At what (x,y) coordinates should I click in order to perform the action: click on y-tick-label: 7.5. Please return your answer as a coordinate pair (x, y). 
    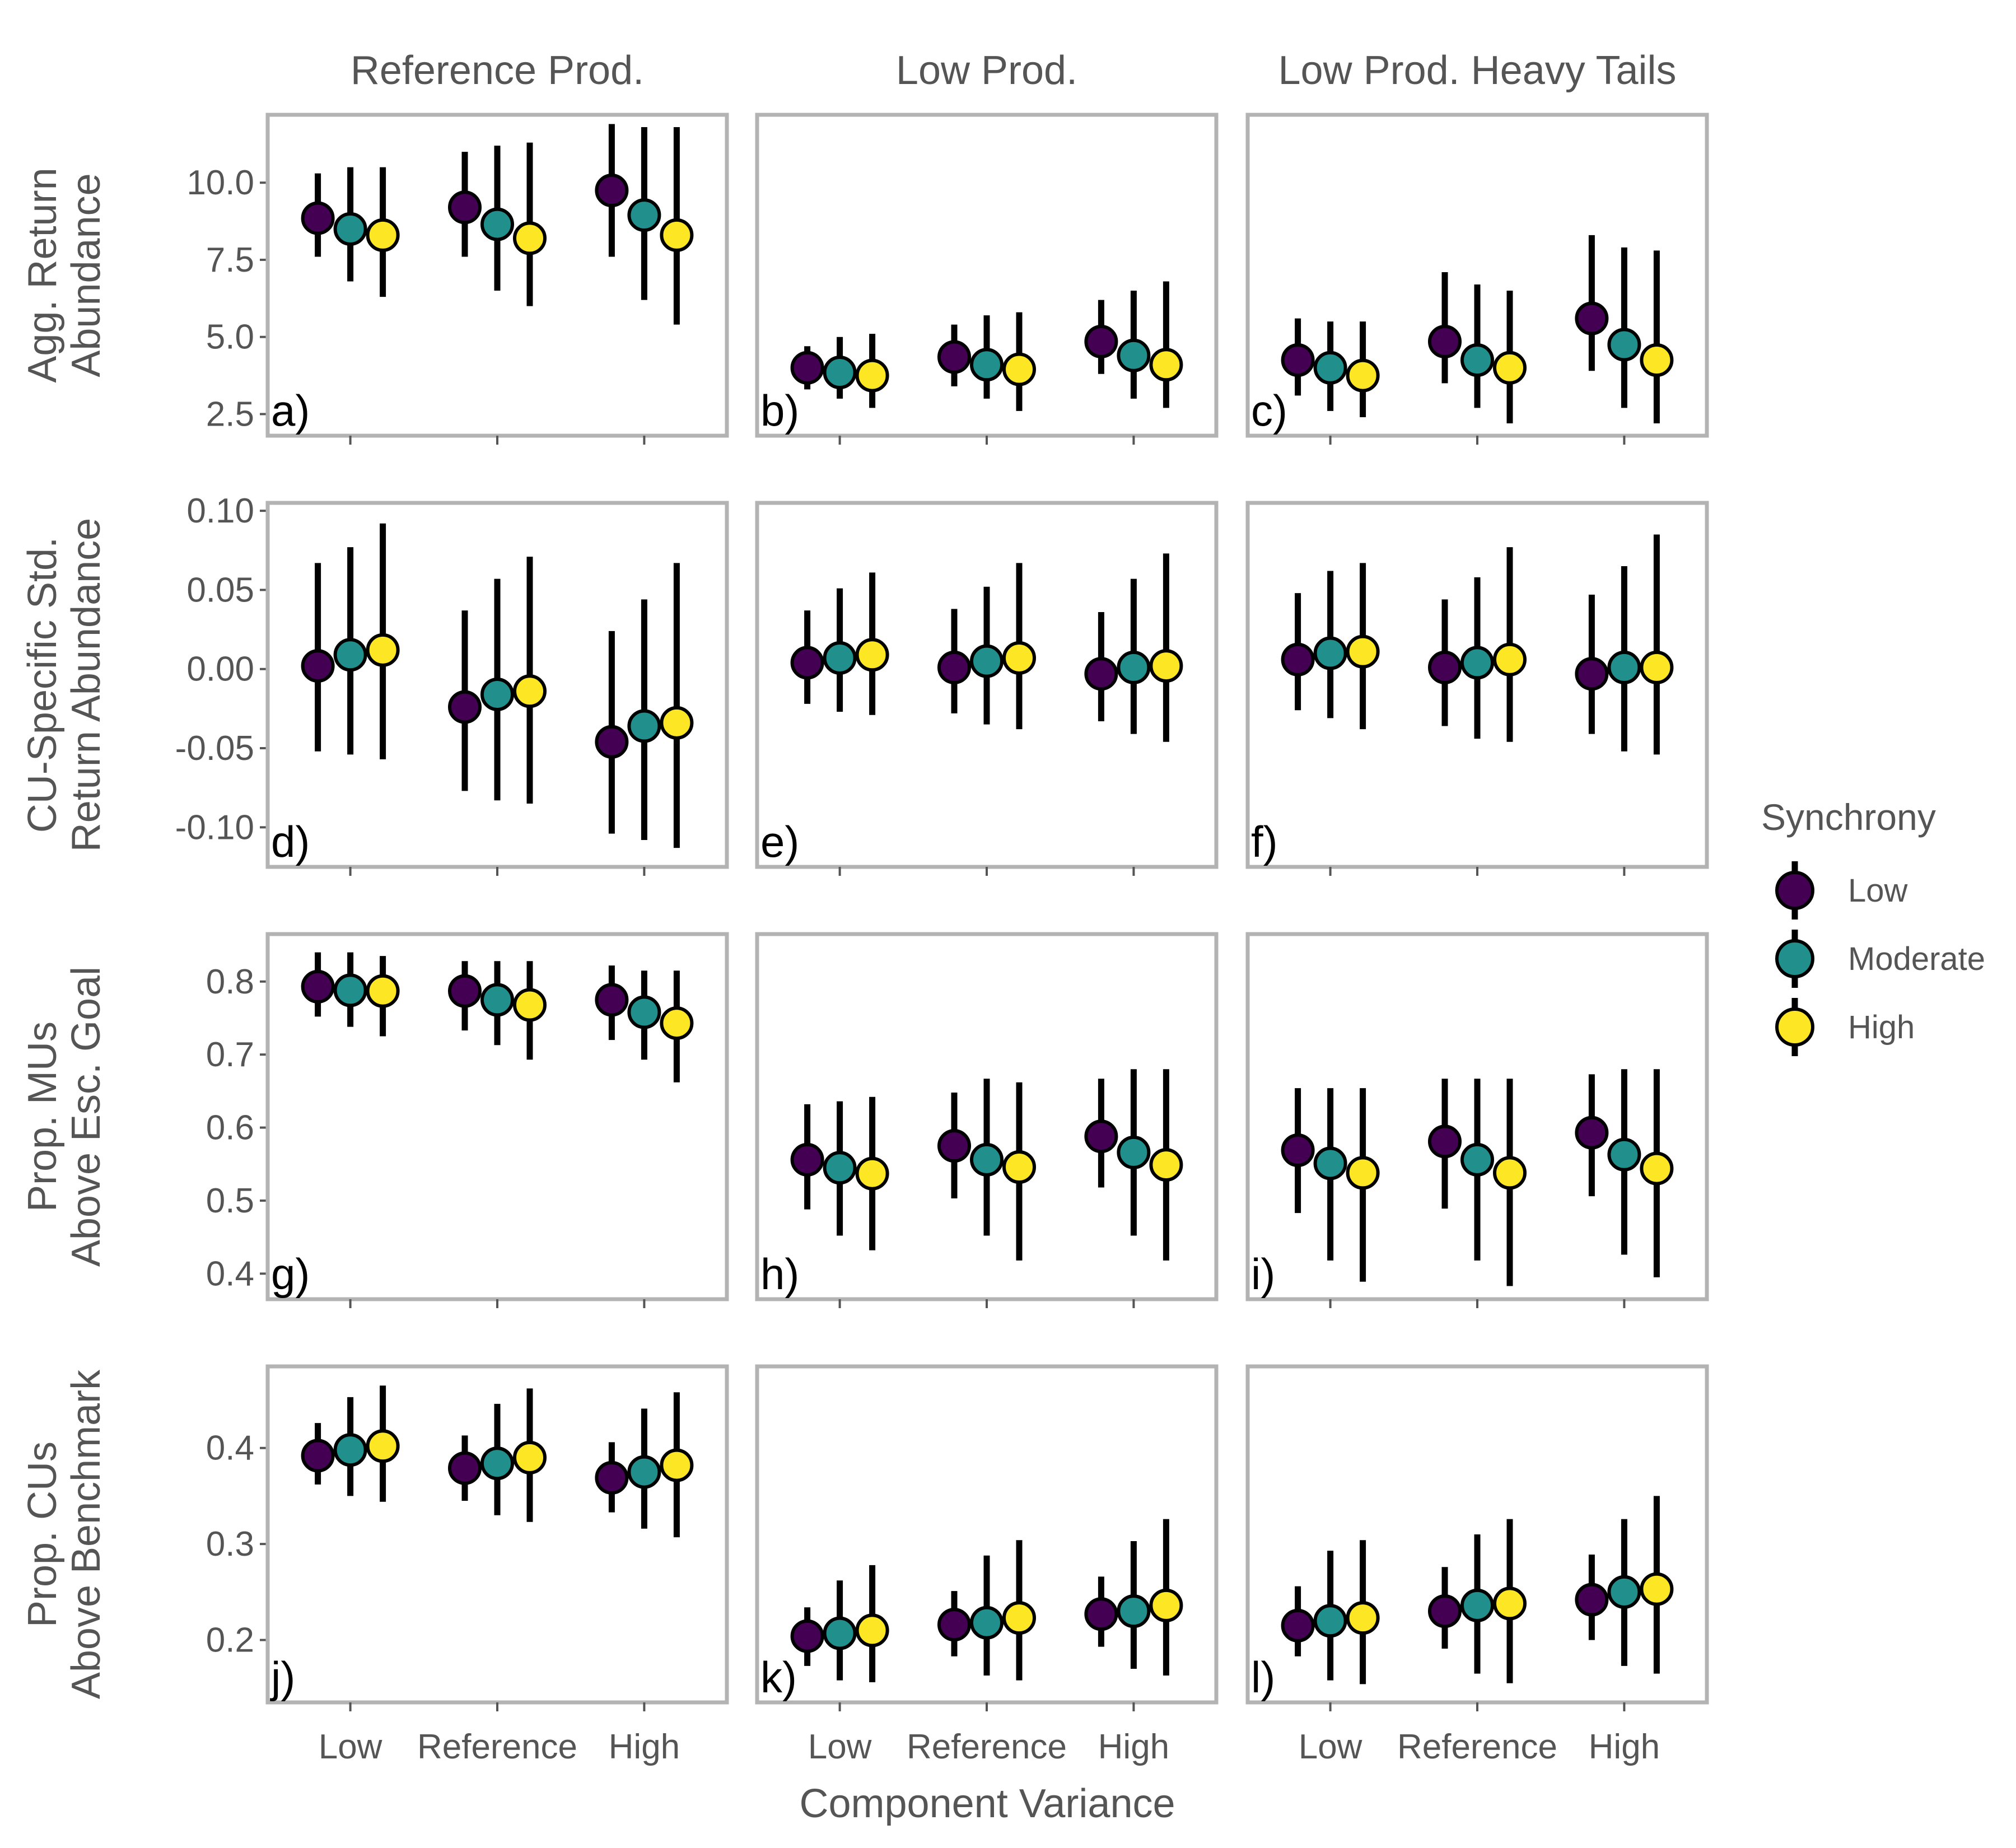
    Looking at the image, I should click on (230, 260).